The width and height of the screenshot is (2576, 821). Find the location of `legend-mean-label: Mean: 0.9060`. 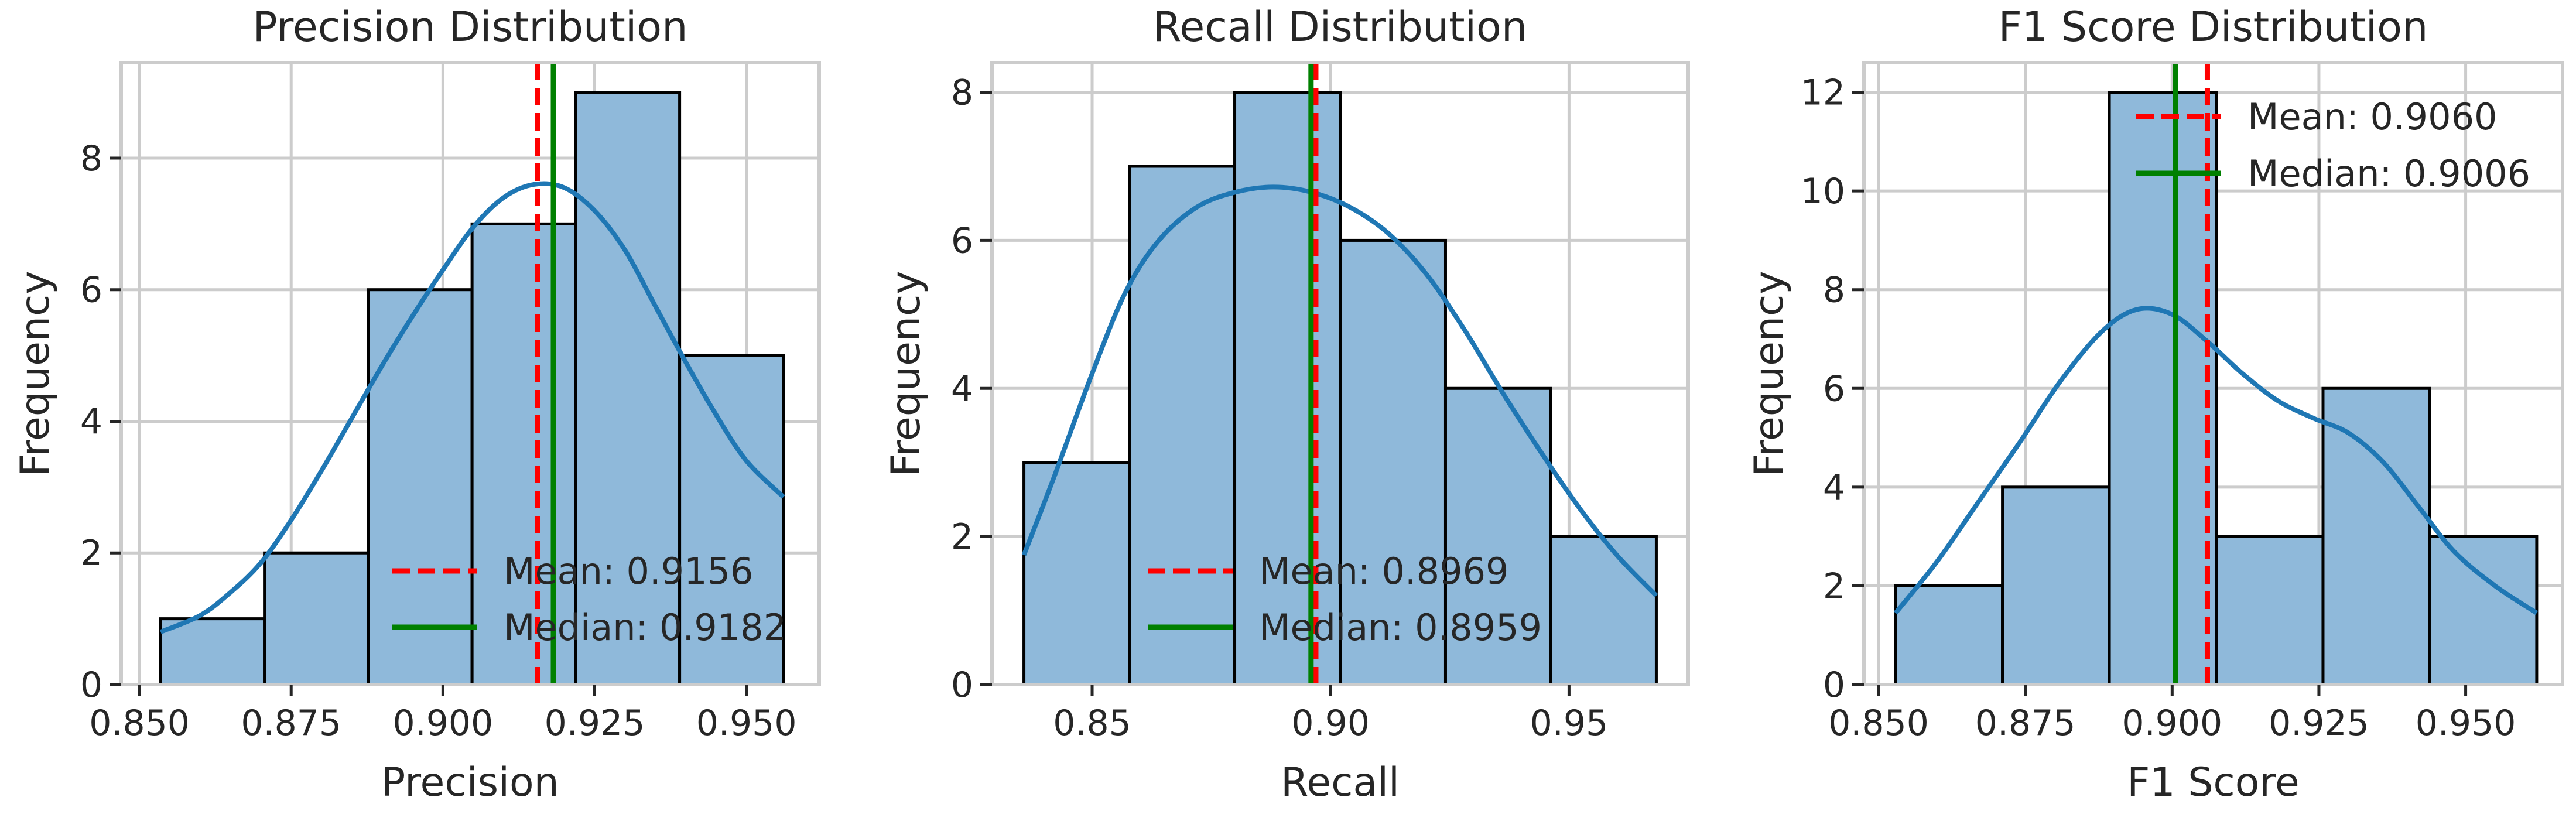

legend-mean-label: Mean: 0.9060 is located at coordinates (2372, 117).